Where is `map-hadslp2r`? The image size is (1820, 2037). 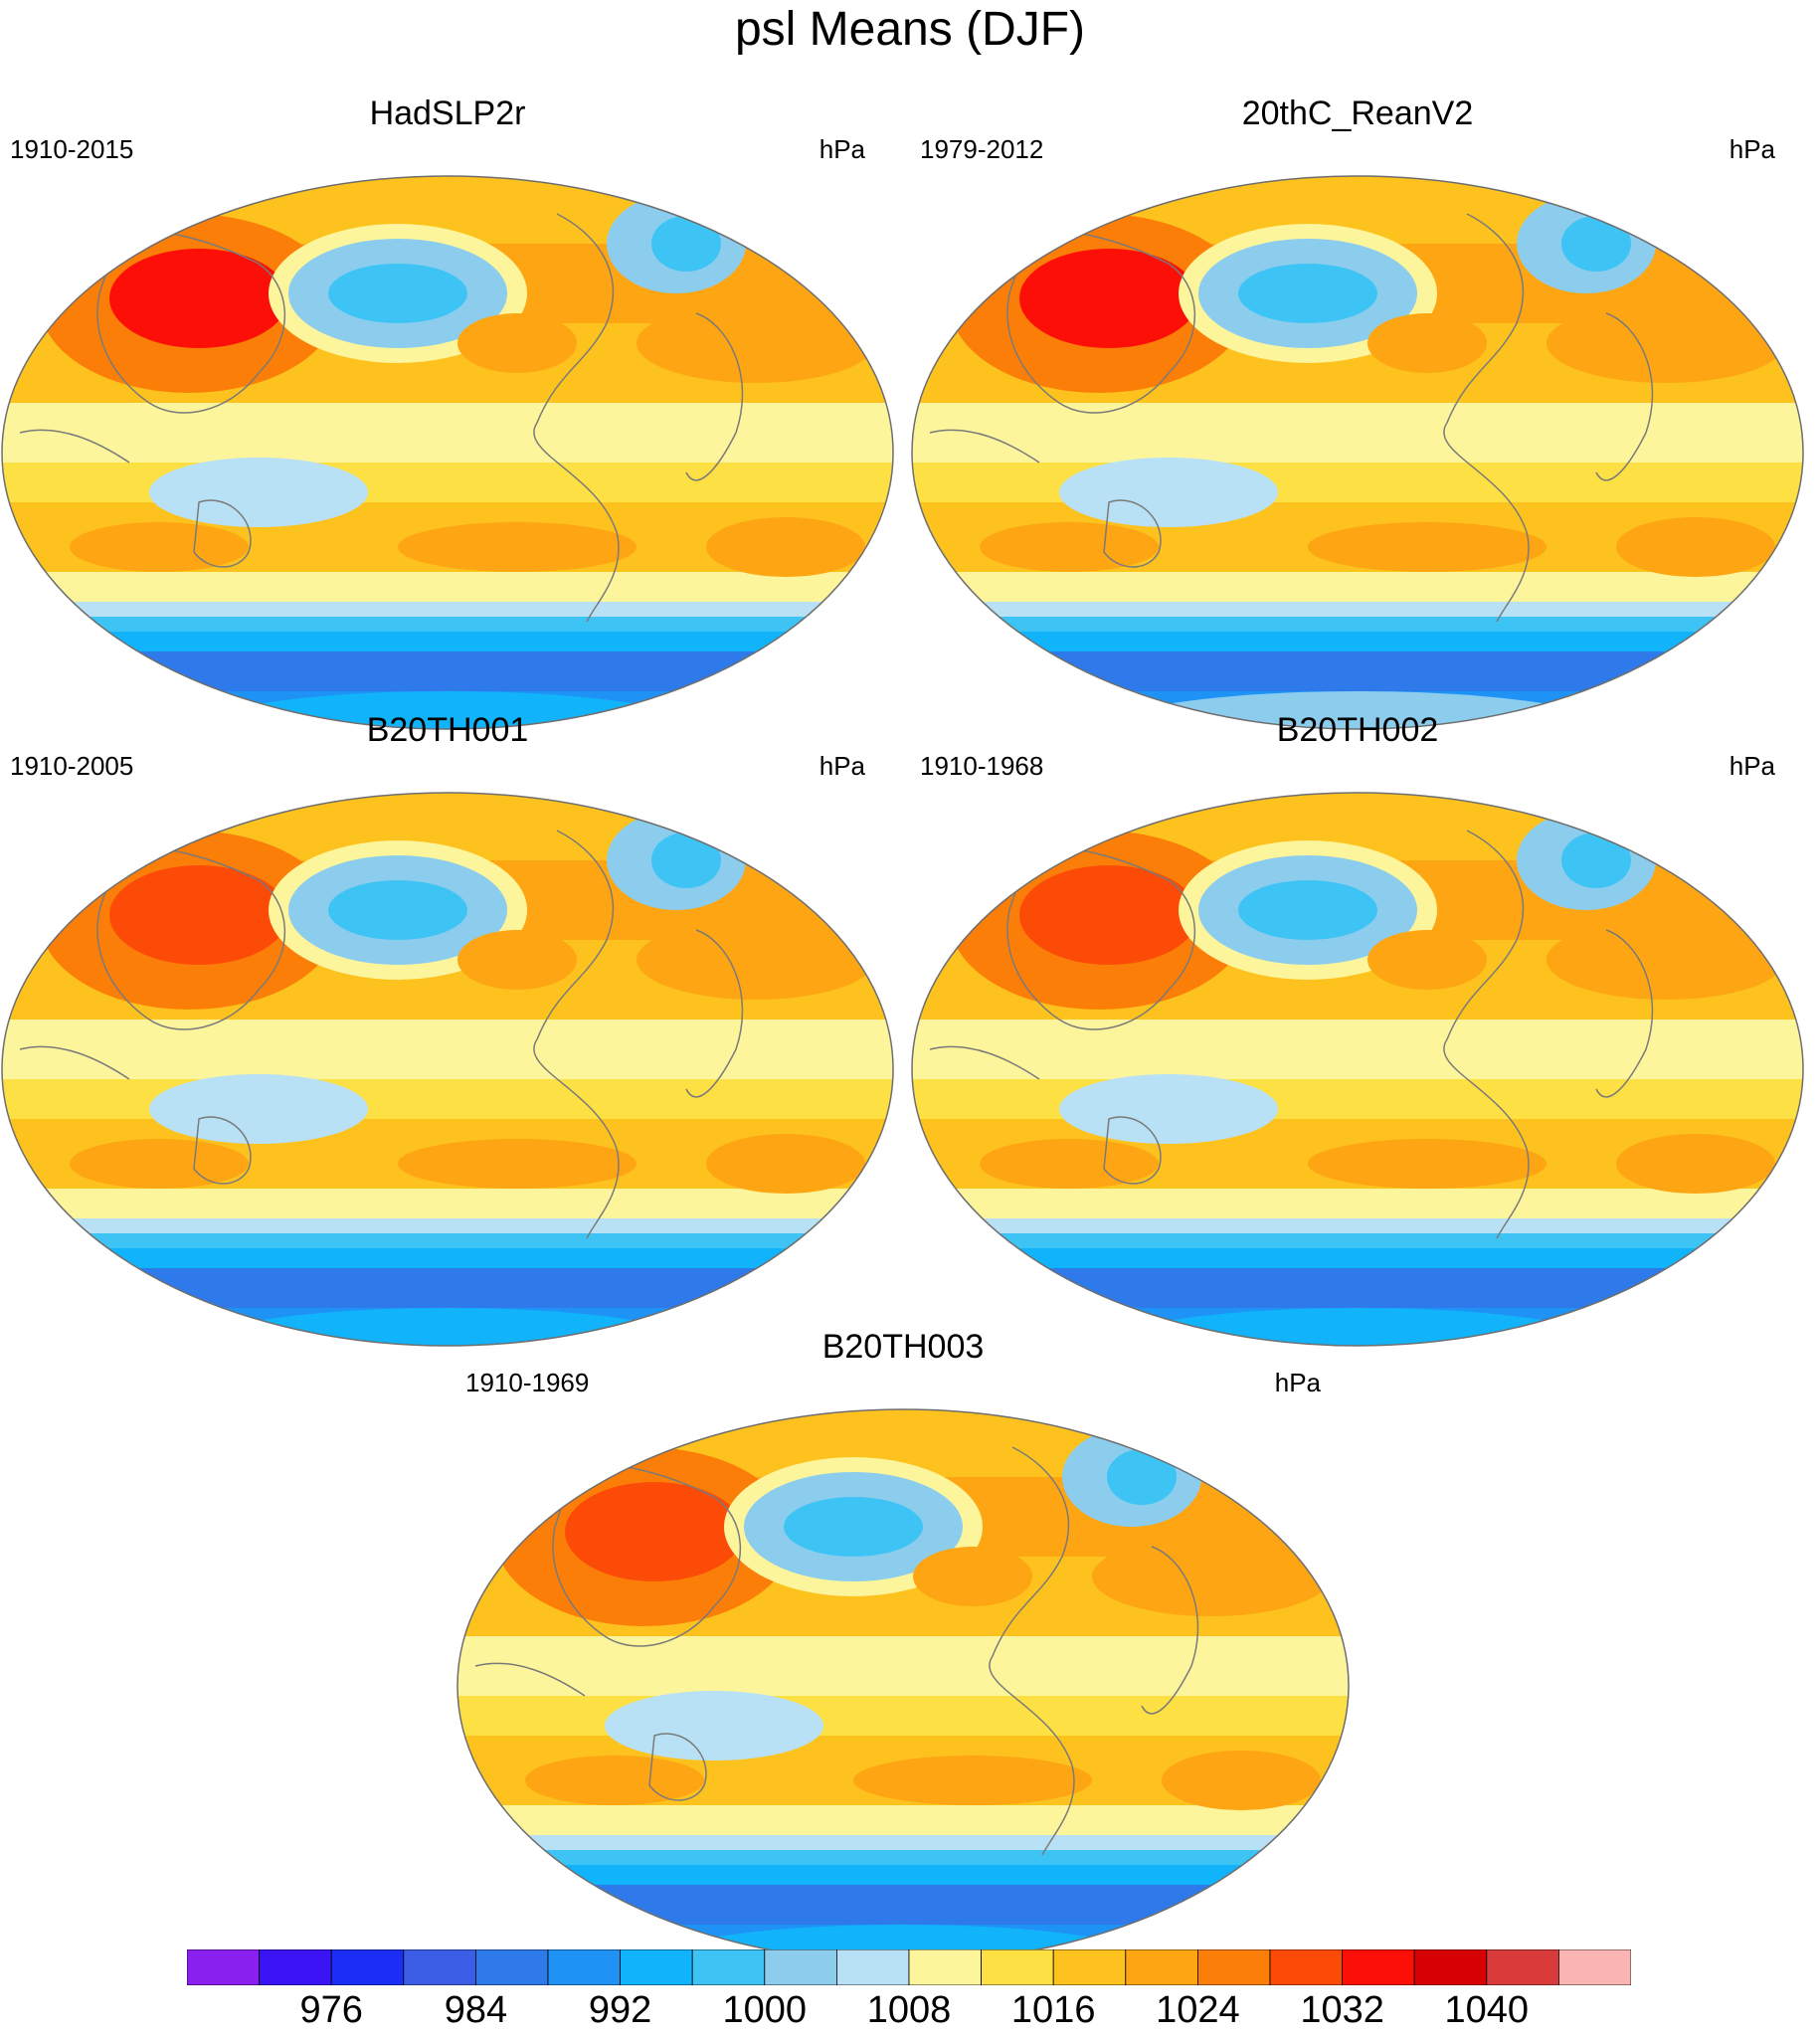 map-hadslp2r is located at coordinates (447, 452).